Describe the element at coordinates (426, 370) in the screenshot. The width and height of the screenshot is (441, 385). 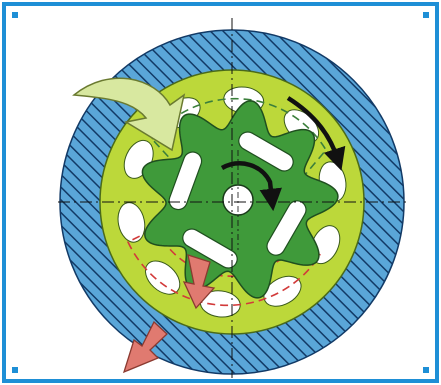
I see `frame-corner-br` at that location.